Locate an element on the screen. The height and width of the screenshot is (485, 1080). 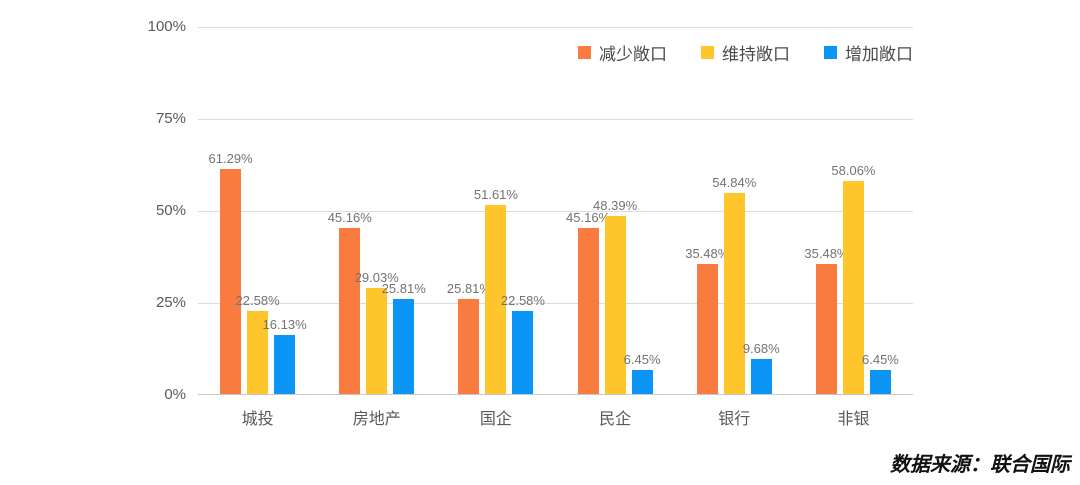
bar-value-label: 61.29% is located at coordinates (230, 159).